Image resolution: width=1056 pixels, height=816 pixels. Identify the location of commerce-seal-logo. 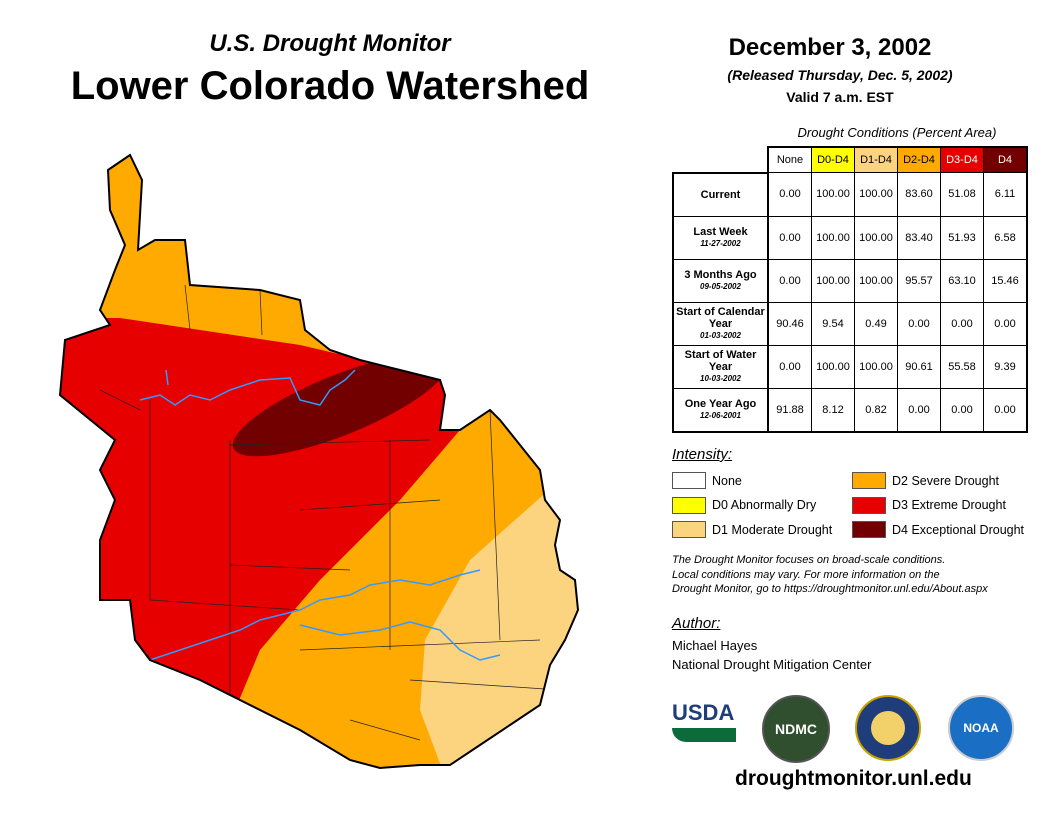
(888, 728).